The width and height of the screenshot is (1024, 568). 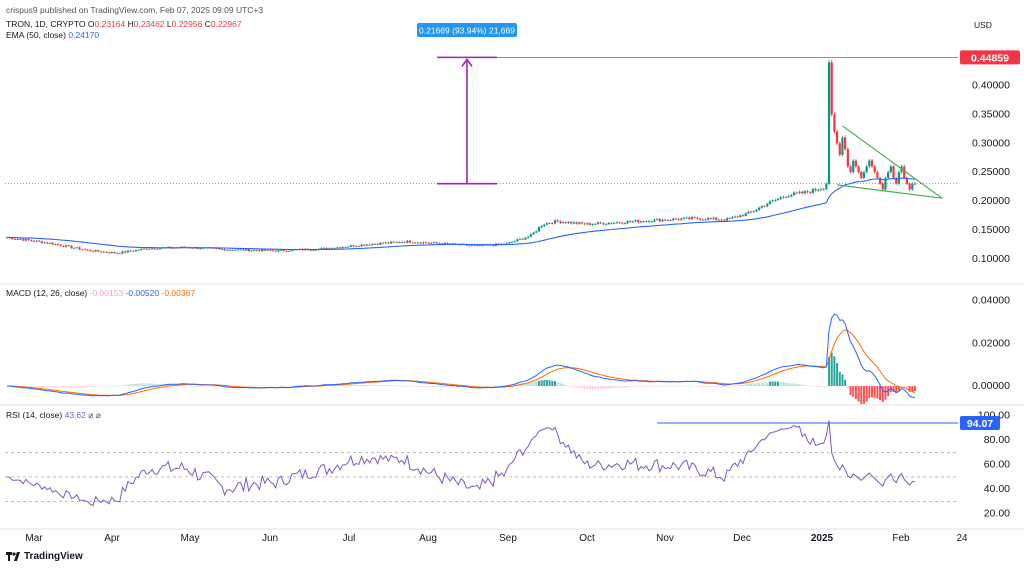 What do you see at coordinates (44, 556) in the screenshot?
I see `footer-brand: TradingView` at bounding box center [44, 556].